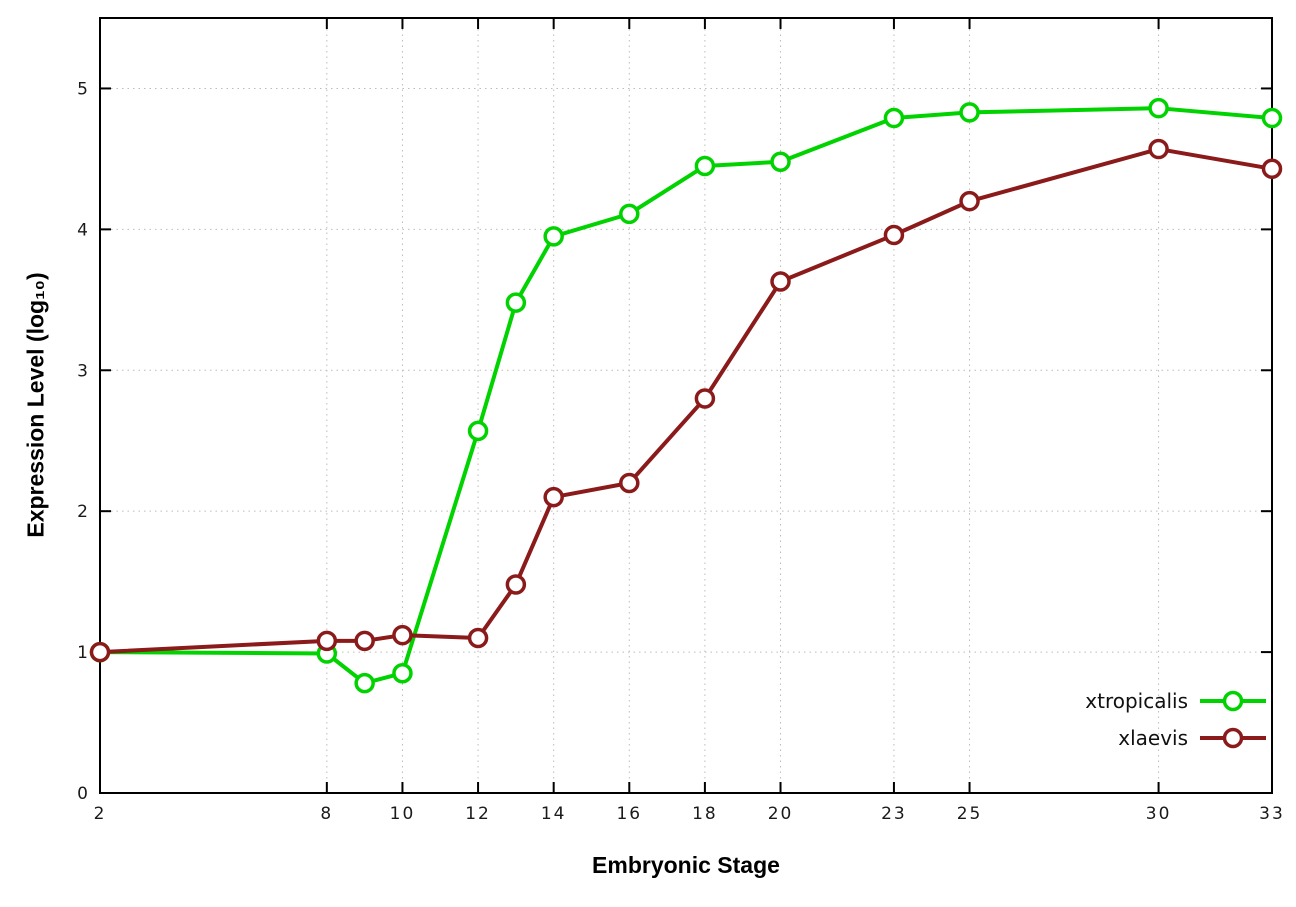 Image resolution: width=1296 pixels, height=907 pixels. I want to click on y-tick-label: 1, so click(82, 653).